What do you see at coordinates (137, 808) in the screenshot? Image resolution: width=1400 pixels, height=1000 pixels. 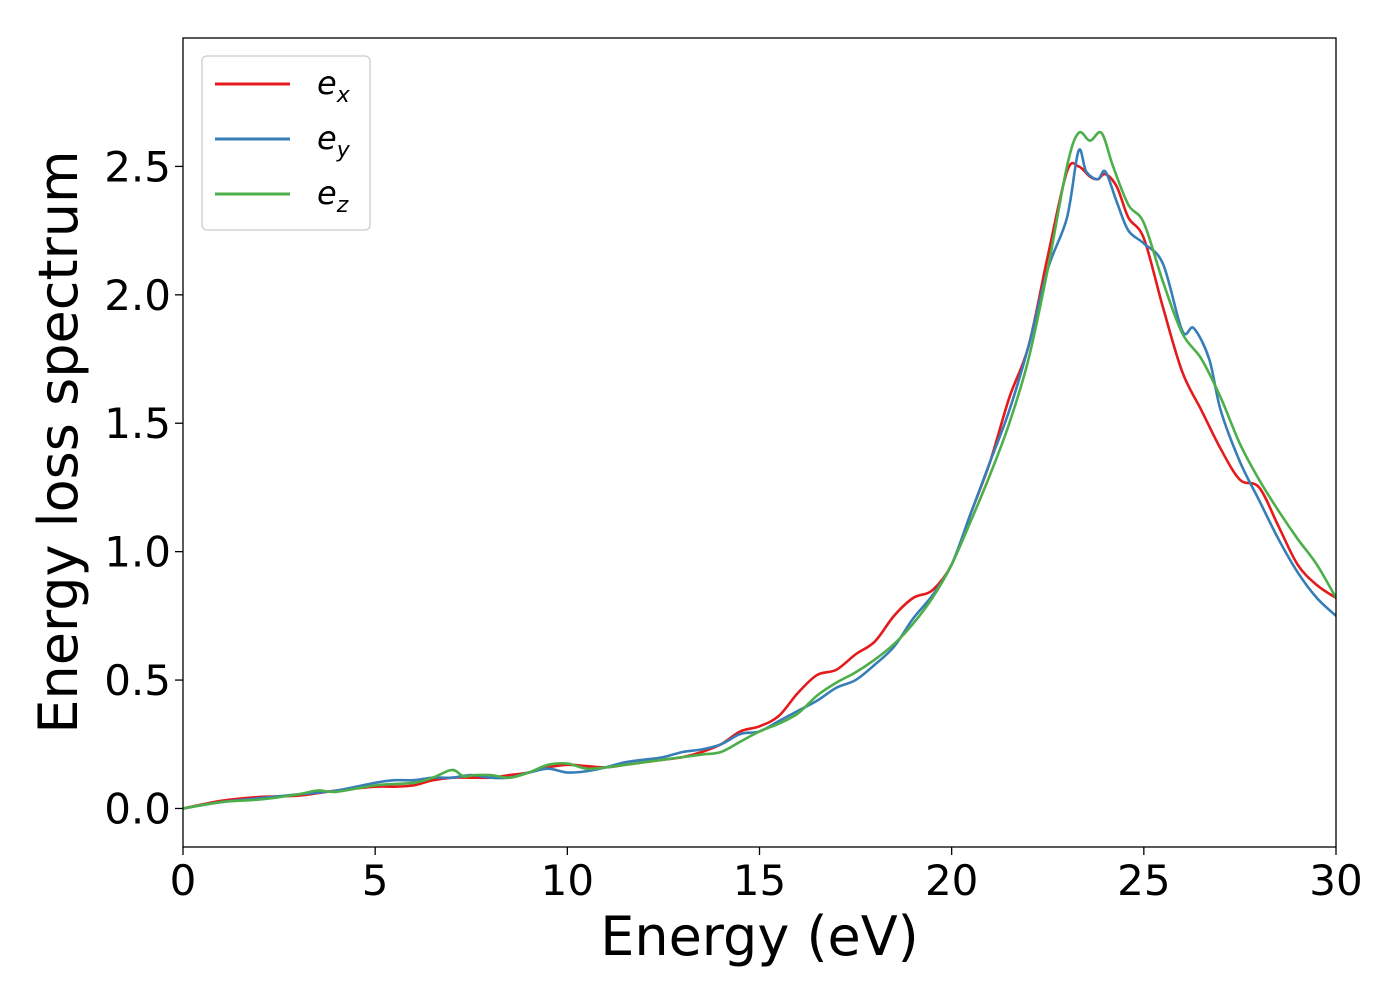 I see `y-tick-label: 0.0` at bounding box center [137, 808].